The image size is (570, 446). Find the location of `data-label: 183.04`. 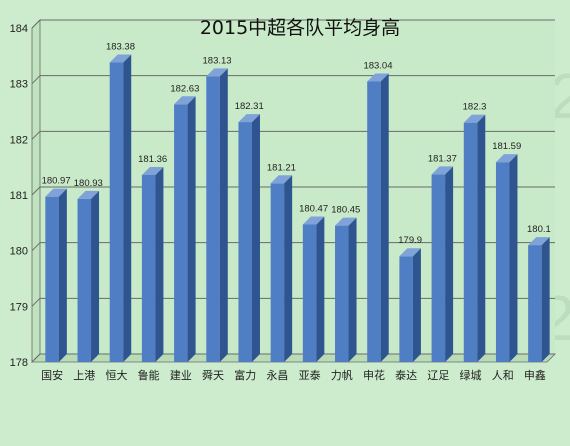

data-label: 183.04 is located at coordinates (377, 65).